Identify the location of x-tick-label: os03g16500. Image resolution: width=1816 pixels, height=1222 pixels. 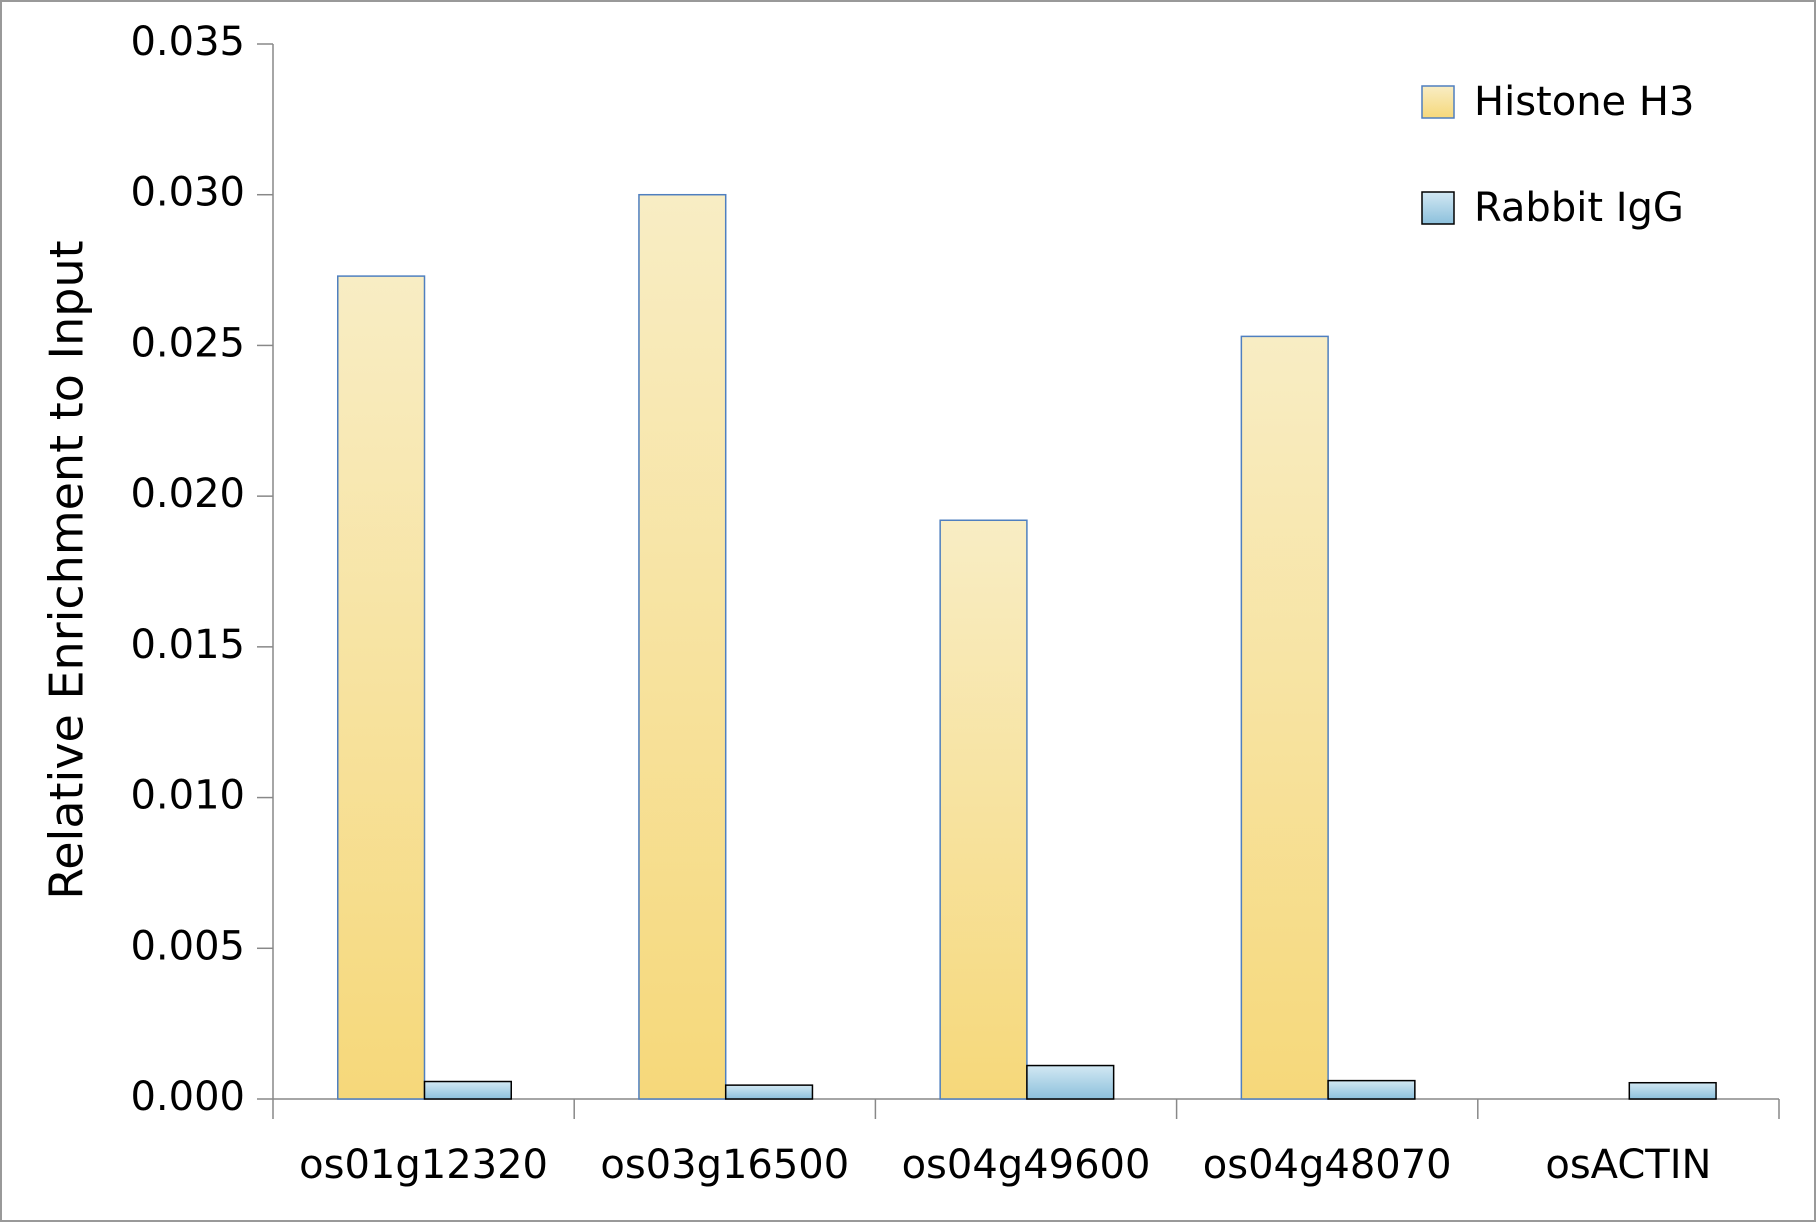
(724, 1165).